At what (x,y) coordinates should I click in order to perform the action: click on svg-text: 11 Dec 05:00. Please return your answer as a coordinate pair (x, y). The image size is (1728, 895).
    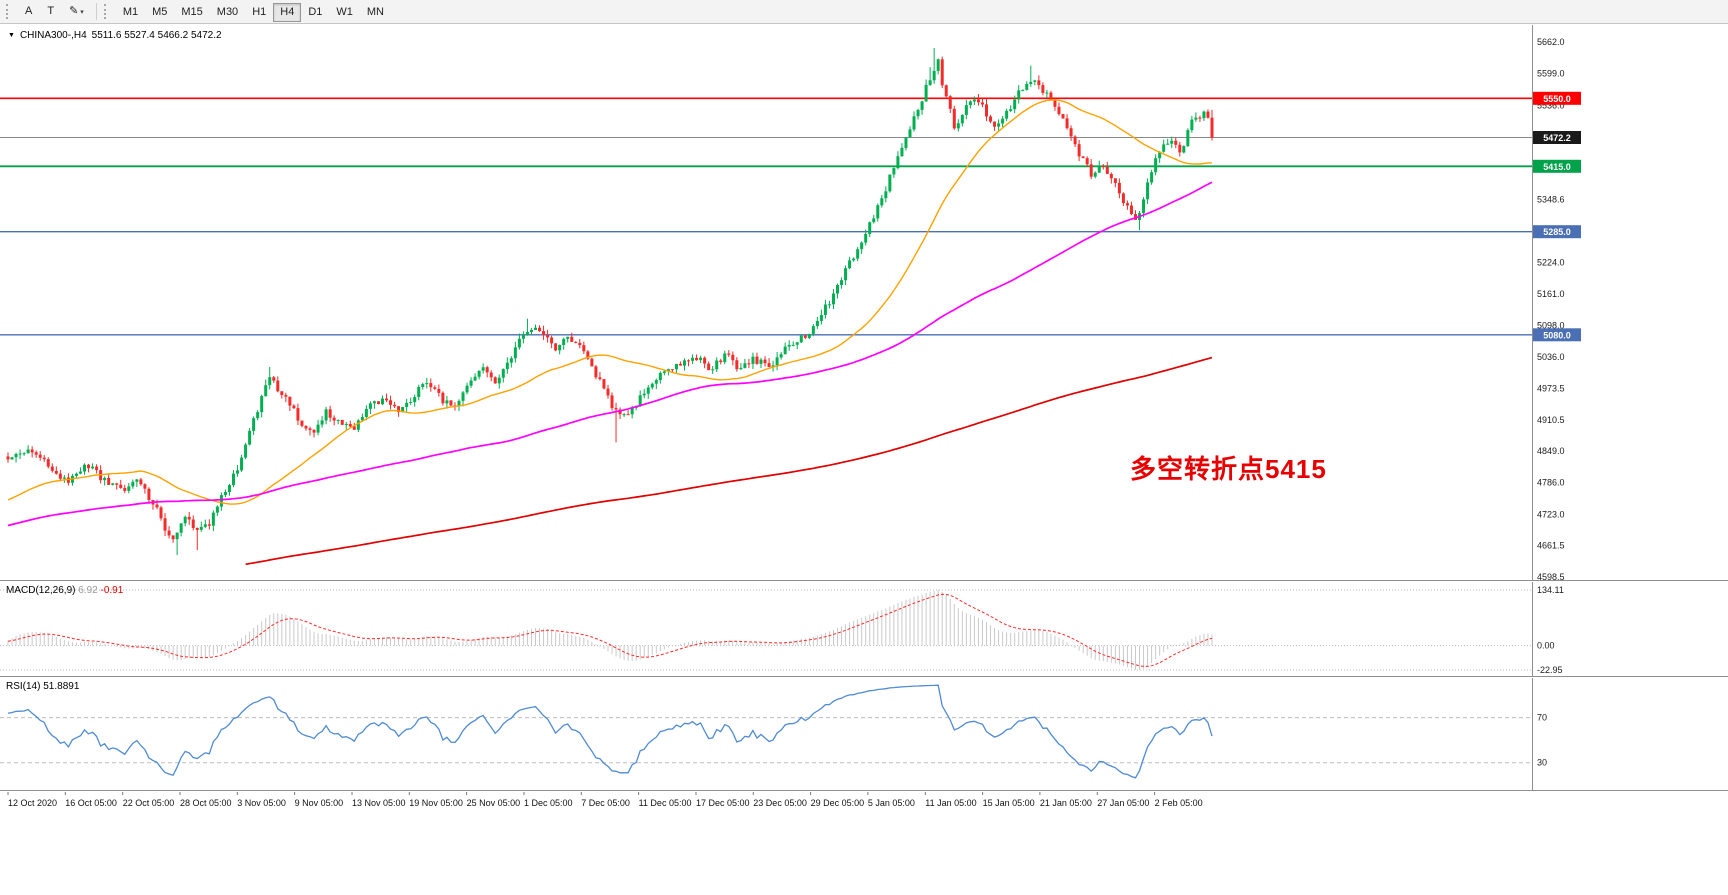
    Looking at the image, I should click on (665, 803).